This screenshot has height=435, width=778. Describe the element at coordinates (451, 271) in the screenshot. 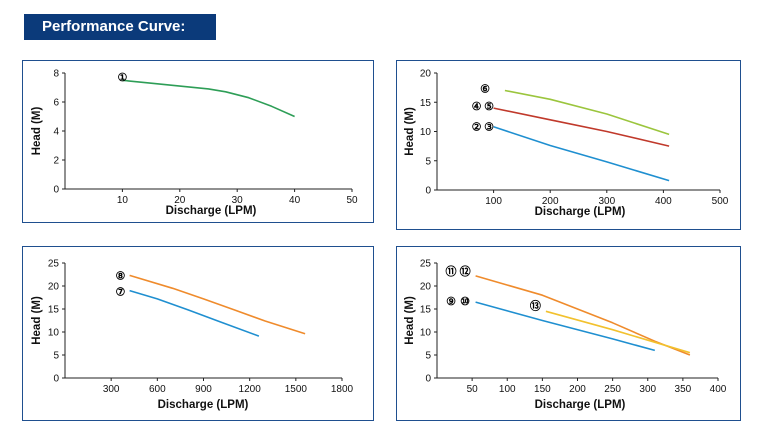

I see `curve-number-badge: ⑪` at that location.